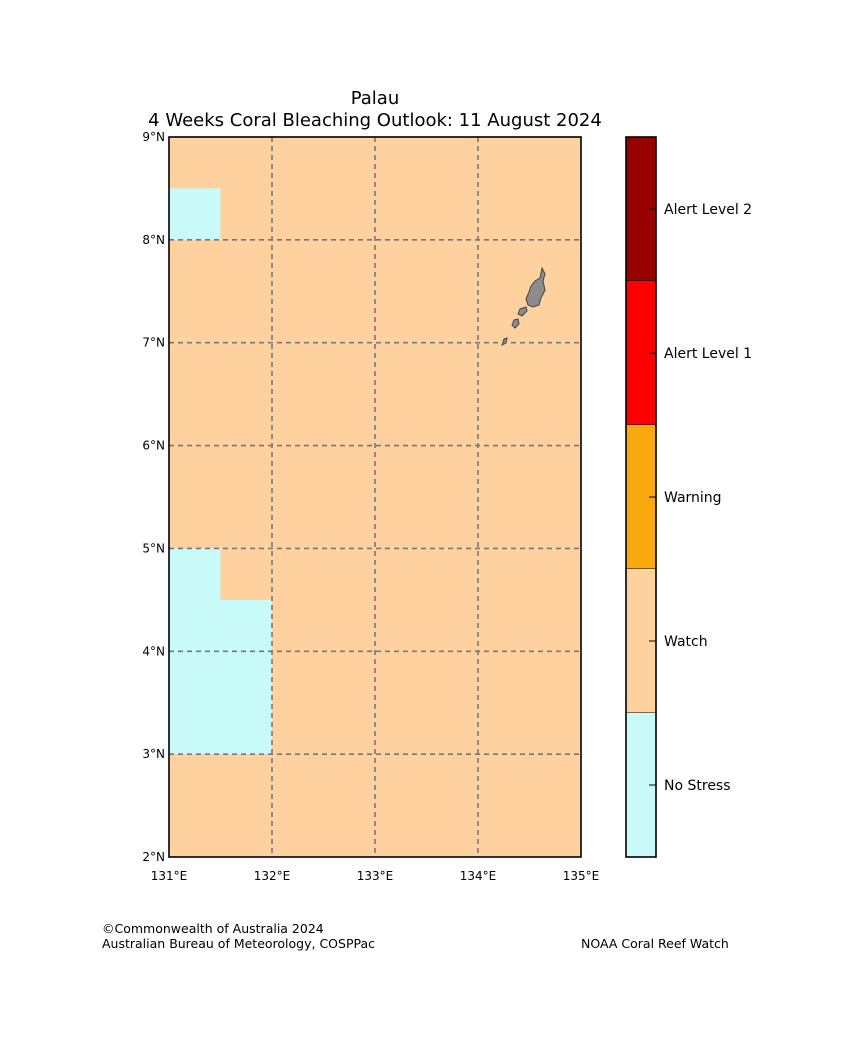 Image resolution: width=846 pixels, height=1052 pixels. What do you see at coordinates (153, 651) in the screenshot?
I see `latitude-tick-label: 4°N` at bounding box center [153, 651].